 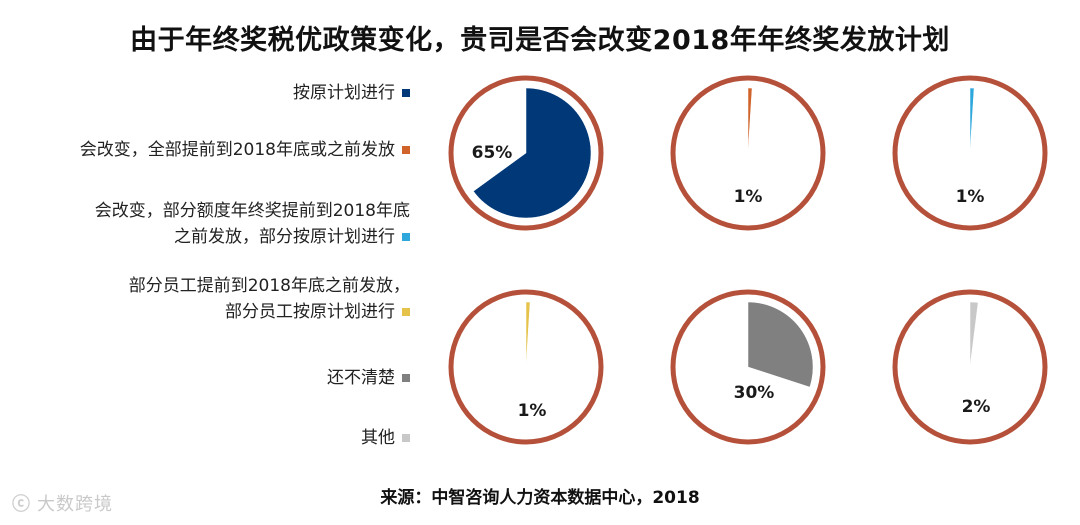 I want to click on legend-label-2: 会改变，部分额度年终奖提前到2018年底 之前发放，部分按原计划进行, so click(x=252, y=224).